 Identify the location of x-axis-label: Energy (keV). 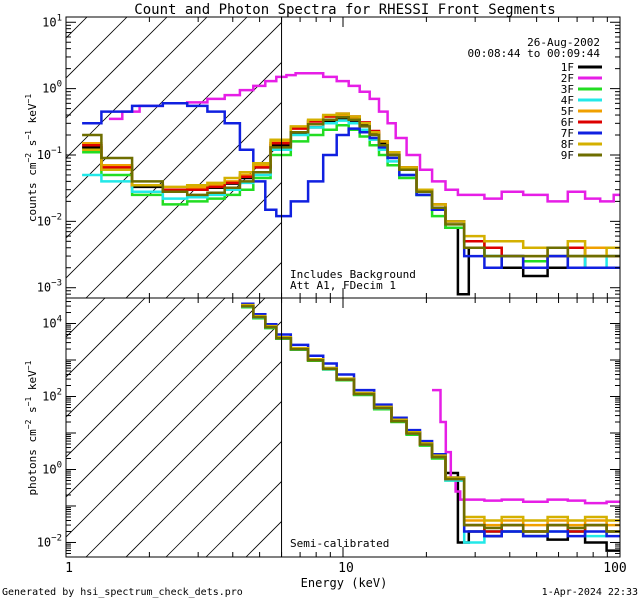
(344, 583).